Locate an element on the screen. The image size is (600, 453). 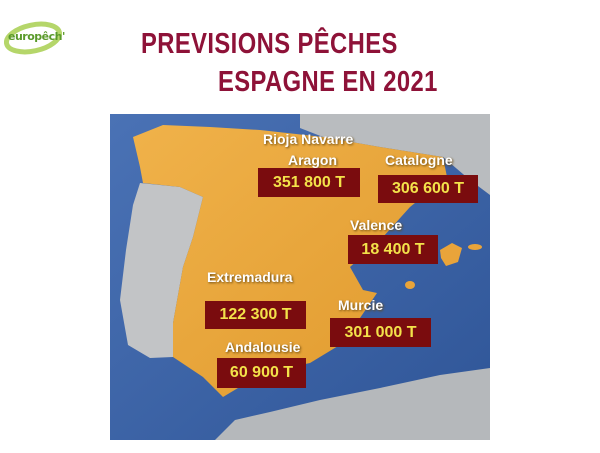
page-title-line1: PREVISIONS PÊCHES is located at coordinates (269, 44).